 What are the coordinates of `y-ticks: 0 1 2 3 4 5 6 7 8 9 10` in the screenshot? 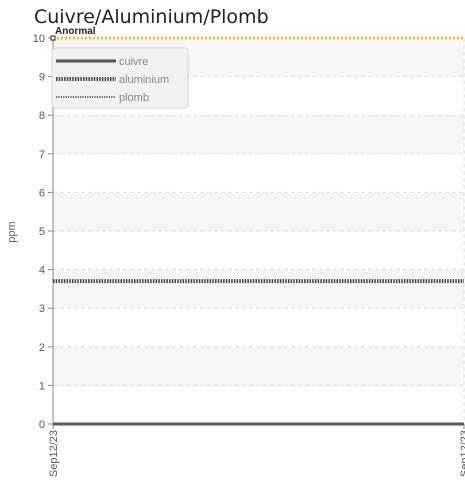 It's located at (43, 232).